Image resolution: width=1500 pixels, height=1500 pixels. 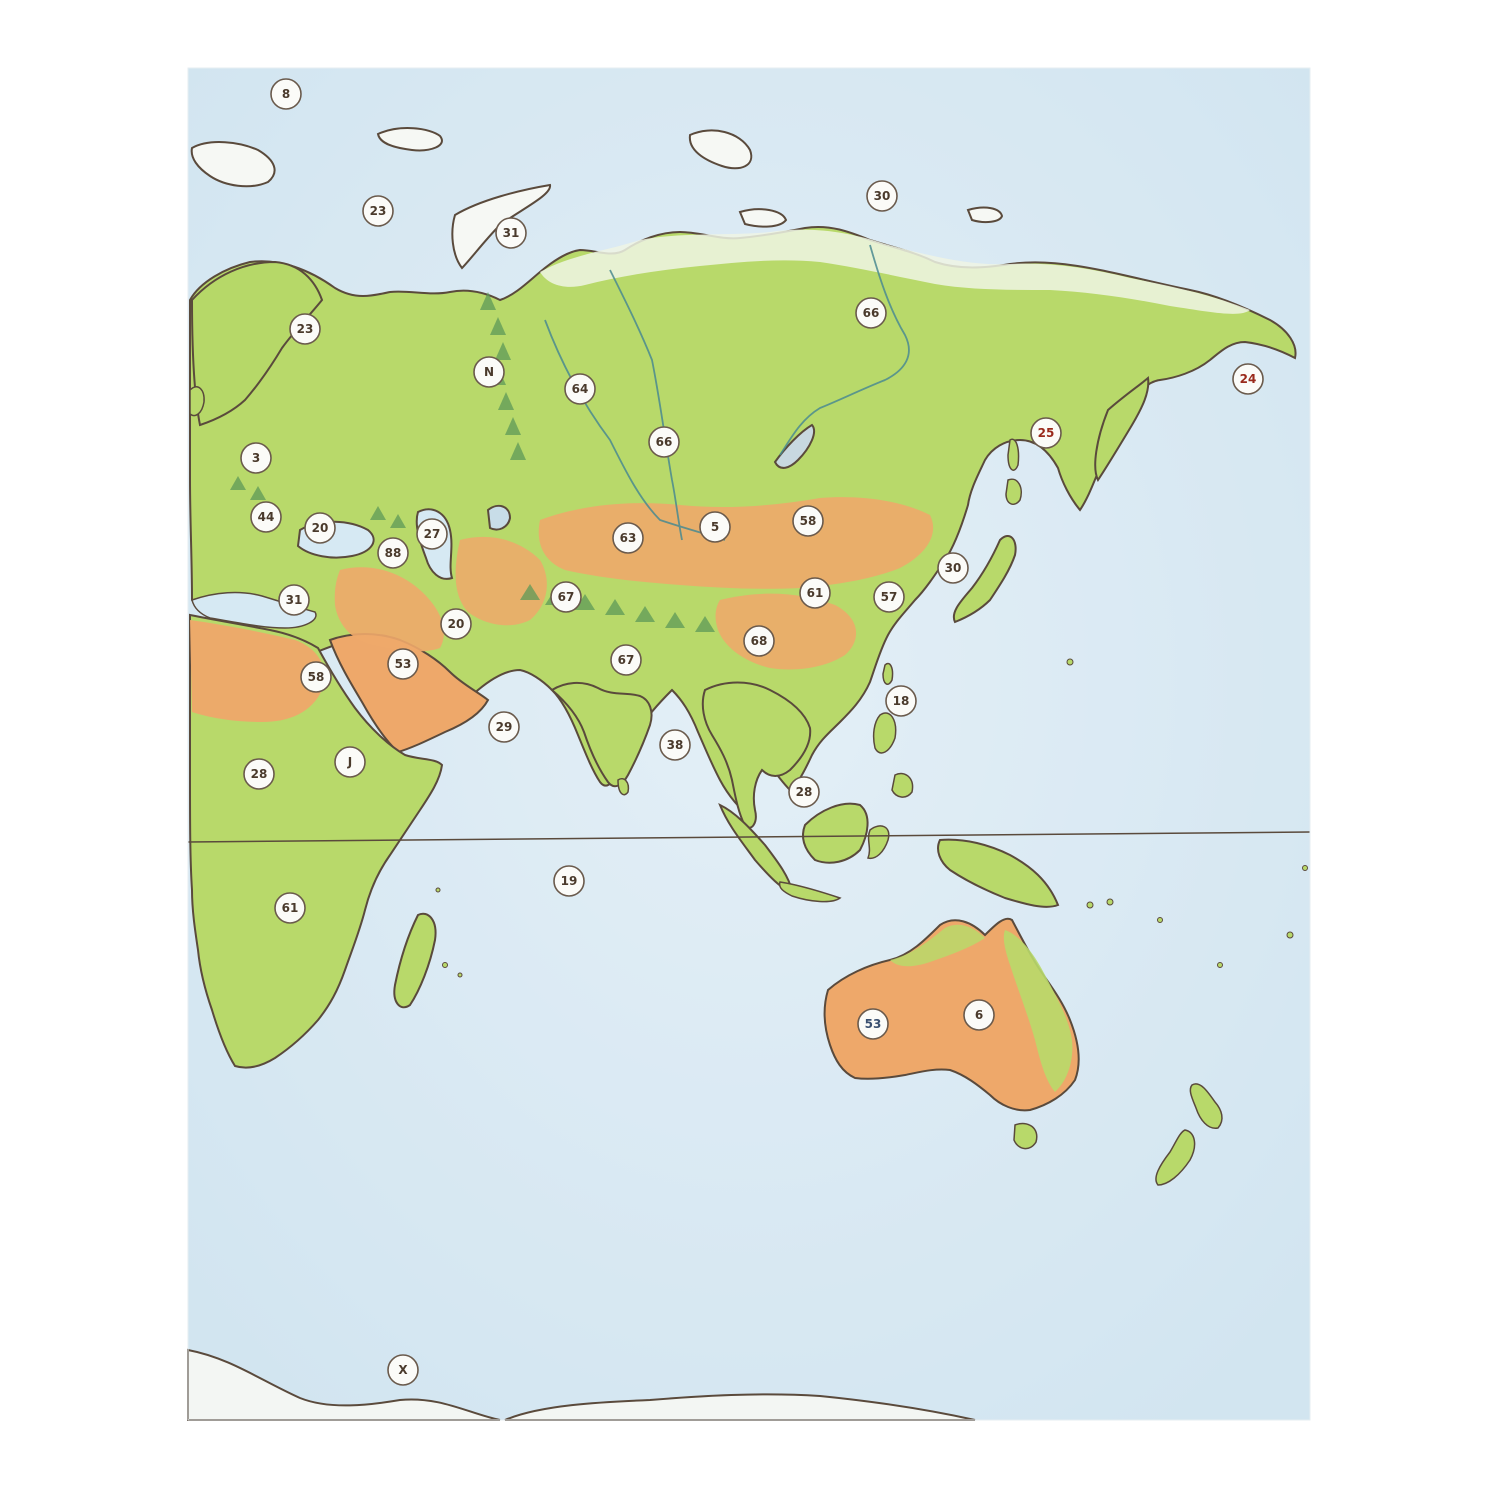 What do you see at coordinates (1013, 491) in the screenshot?
I see `hokkaido` at bounding box center [1013, 491].